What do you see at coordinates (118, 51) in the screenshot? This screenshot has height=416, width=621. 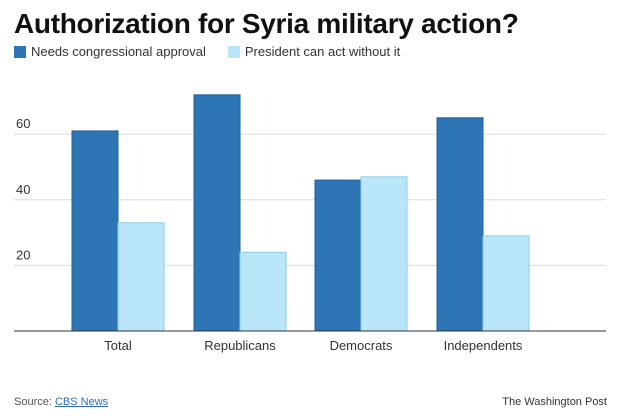 I see `legend-label-congressional: Needs congressional approval` at bounding box center [118, 51].